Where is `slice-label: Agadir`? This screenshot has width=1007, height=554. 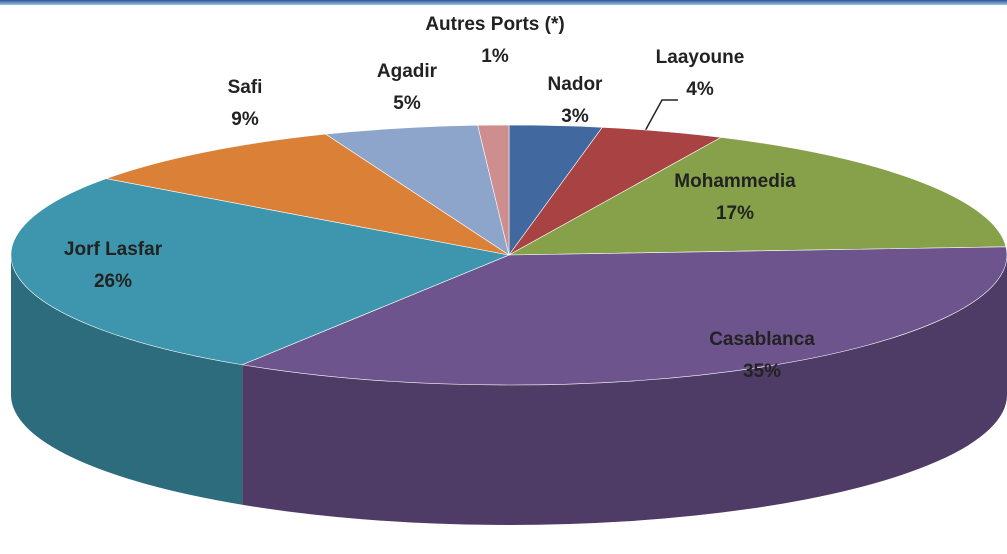
slice-label: Agadir is located at coordinates (407, 71).